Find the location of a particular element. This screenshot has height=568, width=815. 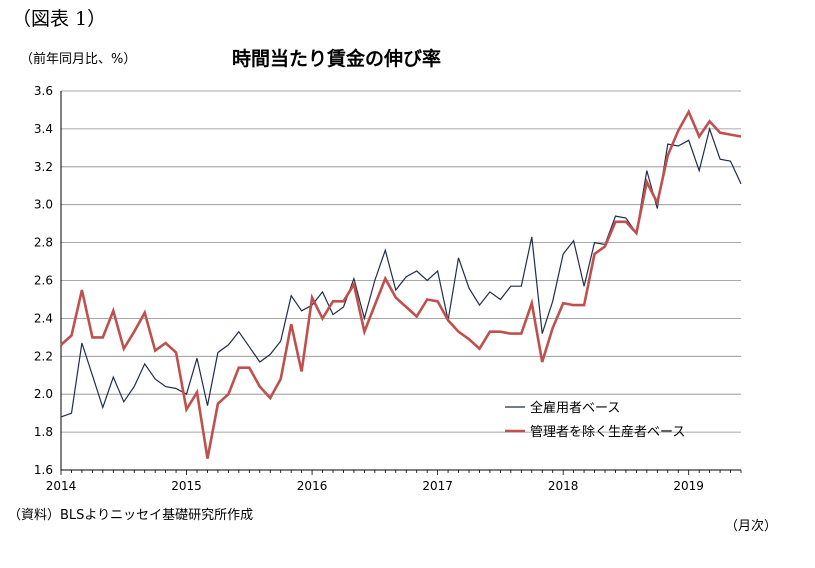

x-axis-ticks: 2014 2015 2016 2017 2018 2019 is located at coordinates (394, 481).